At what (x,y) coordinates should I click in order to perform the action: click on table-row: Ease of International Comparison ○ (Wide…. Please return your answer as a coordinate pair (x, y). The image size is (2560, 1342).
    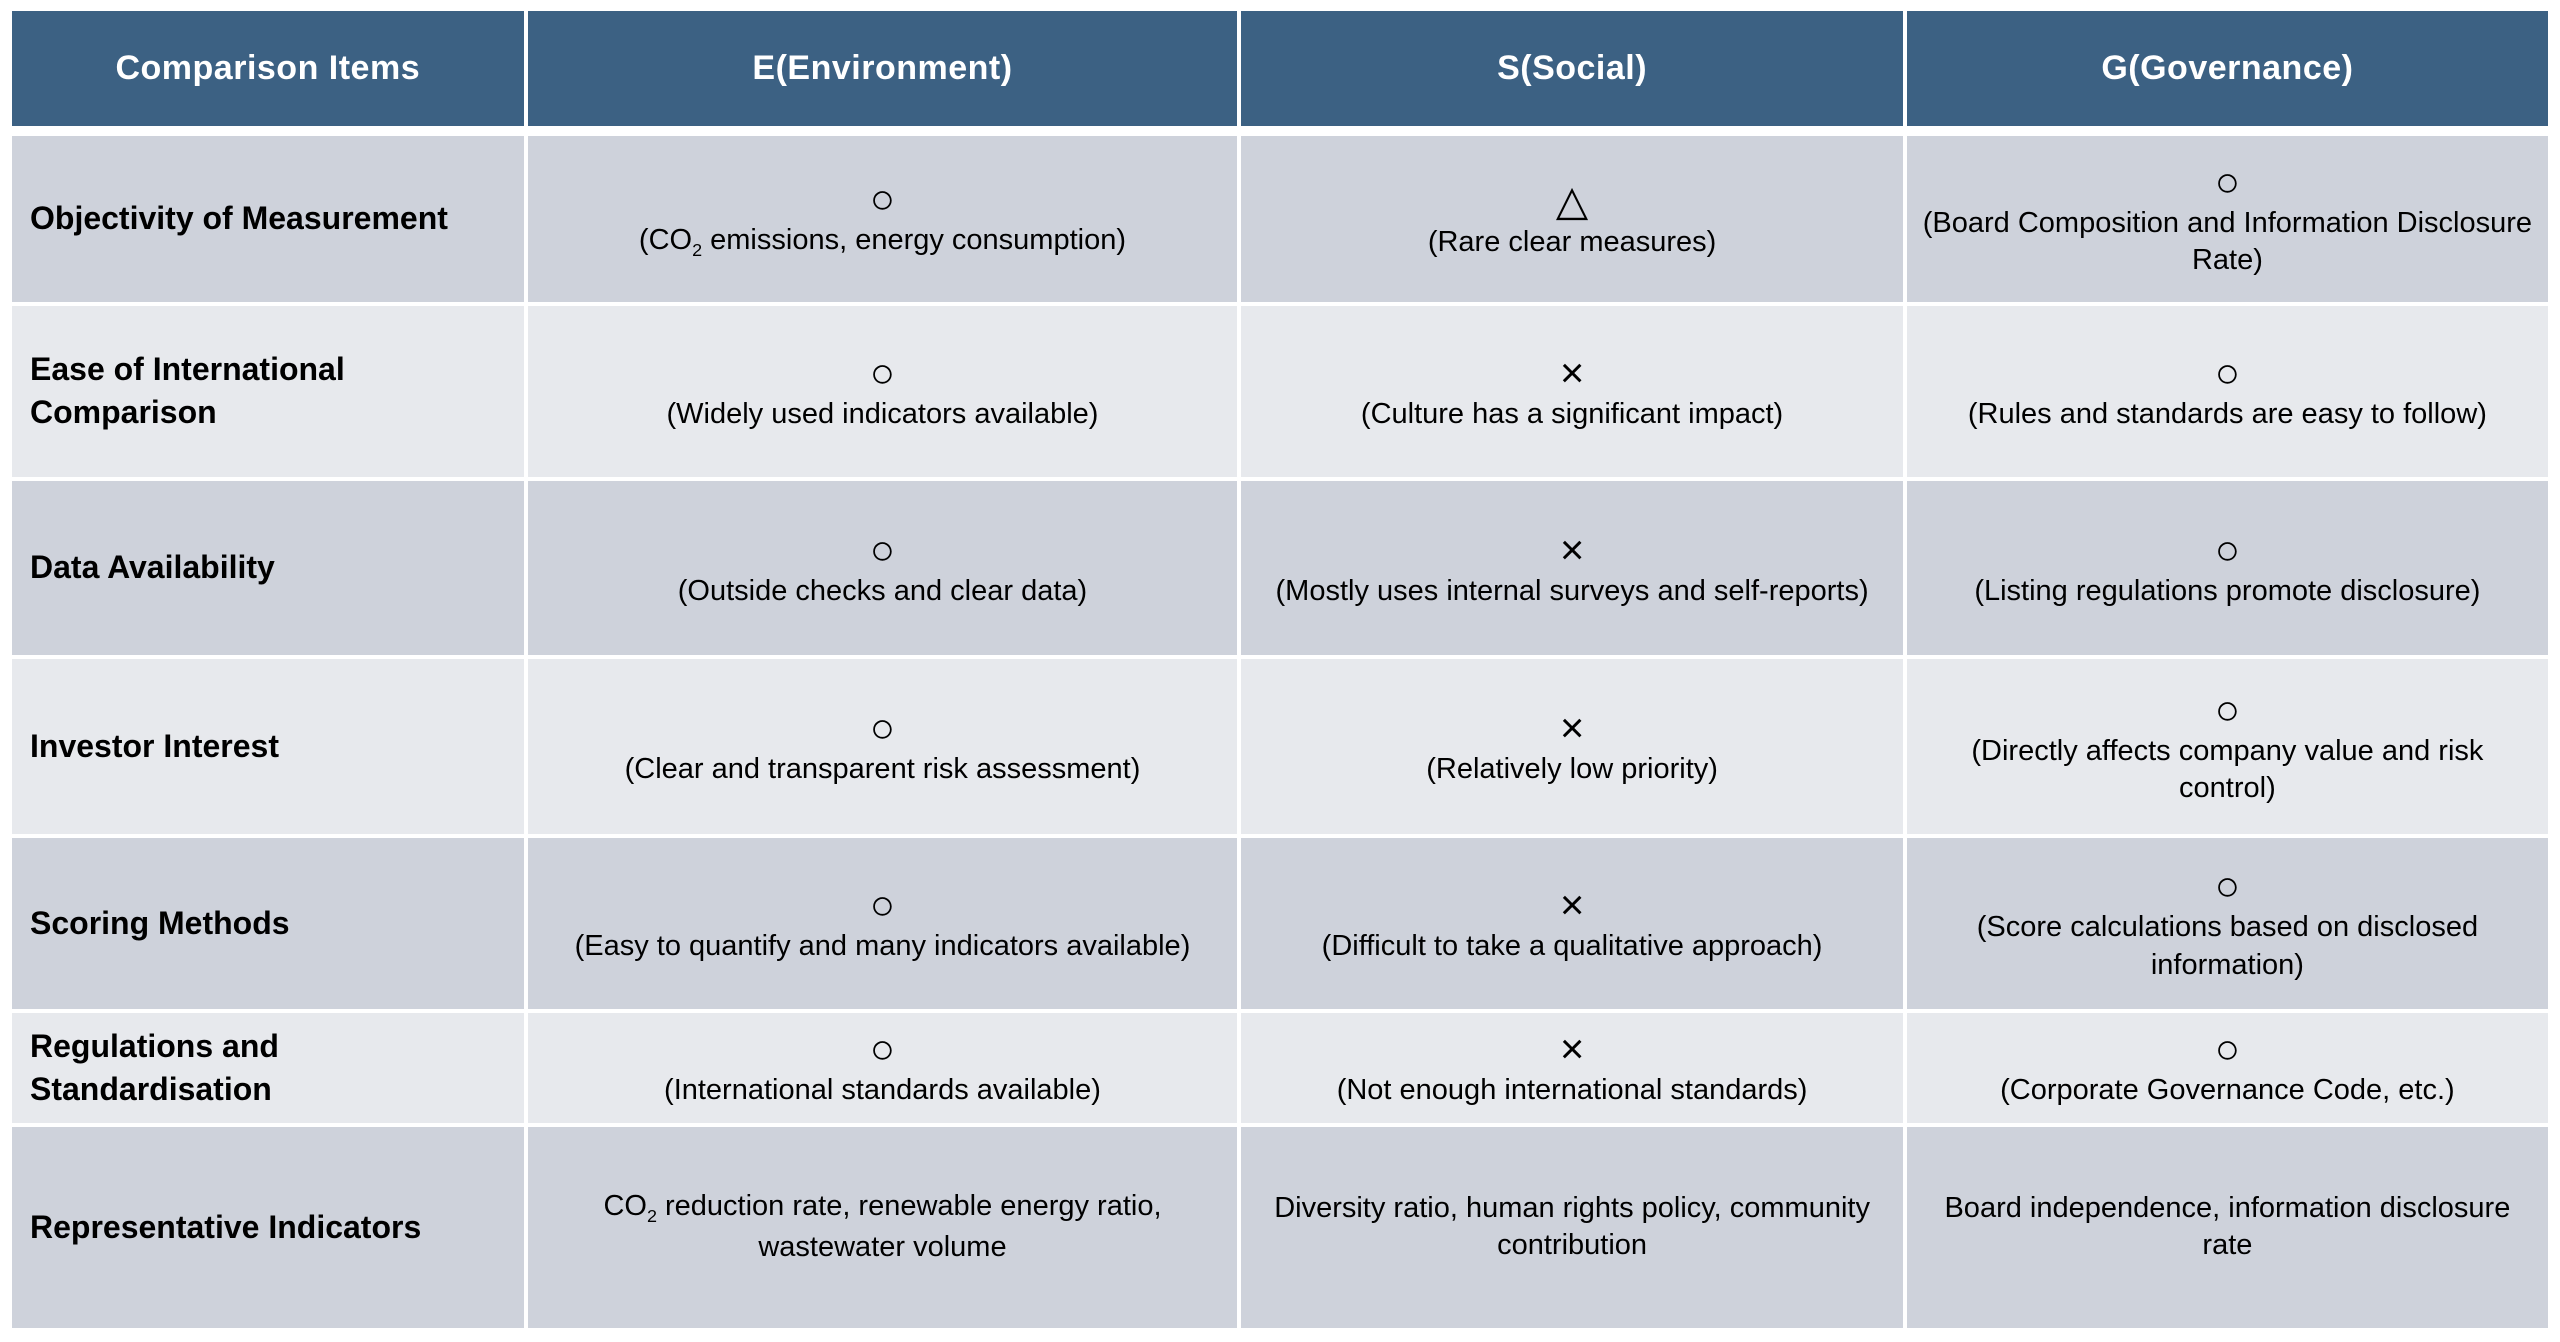
    Looking at the image, I should click on (1280, 391).